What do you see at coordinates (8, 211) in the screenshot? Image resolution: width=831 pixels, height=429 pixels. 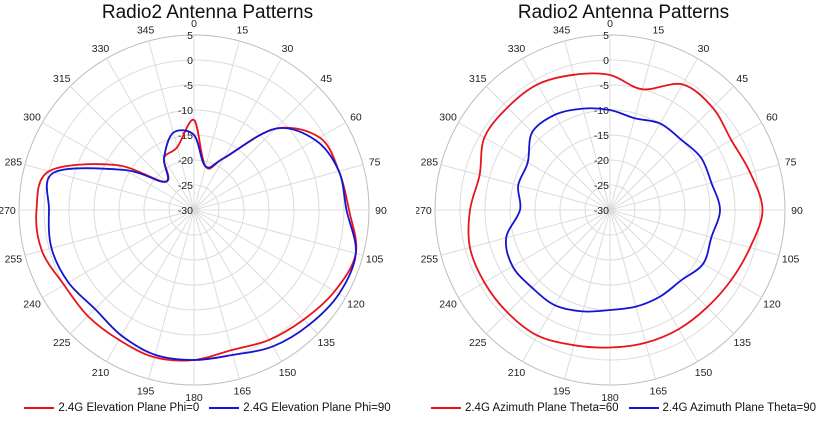 I see `angle-tick-label: 270` at bounding box center [8, 211].